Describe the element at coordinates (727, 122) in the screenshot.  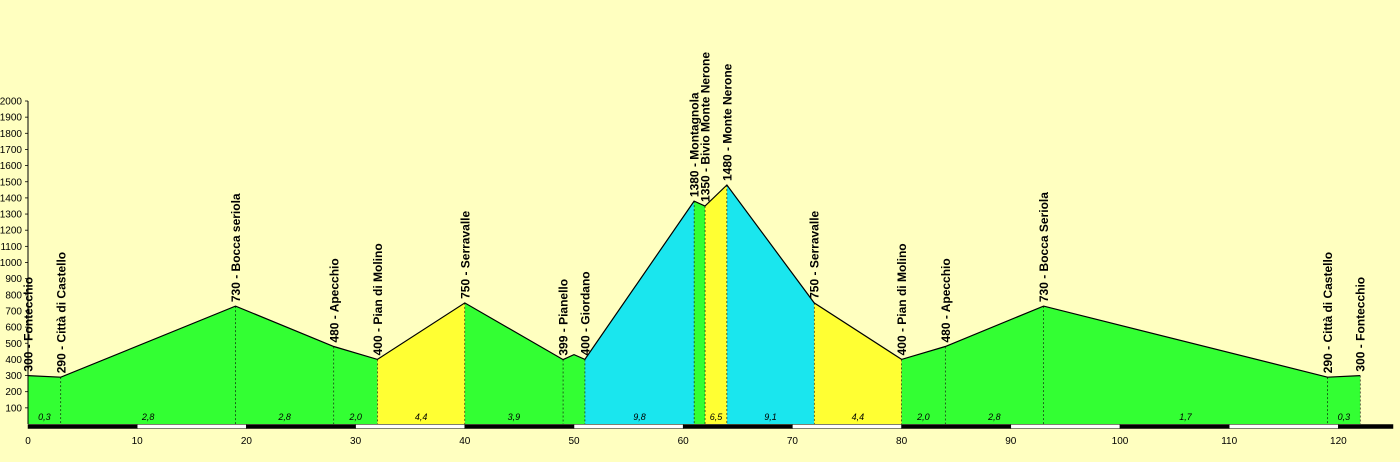
I see `waypoint-label: 1480 - Monte Nerone` at that location.